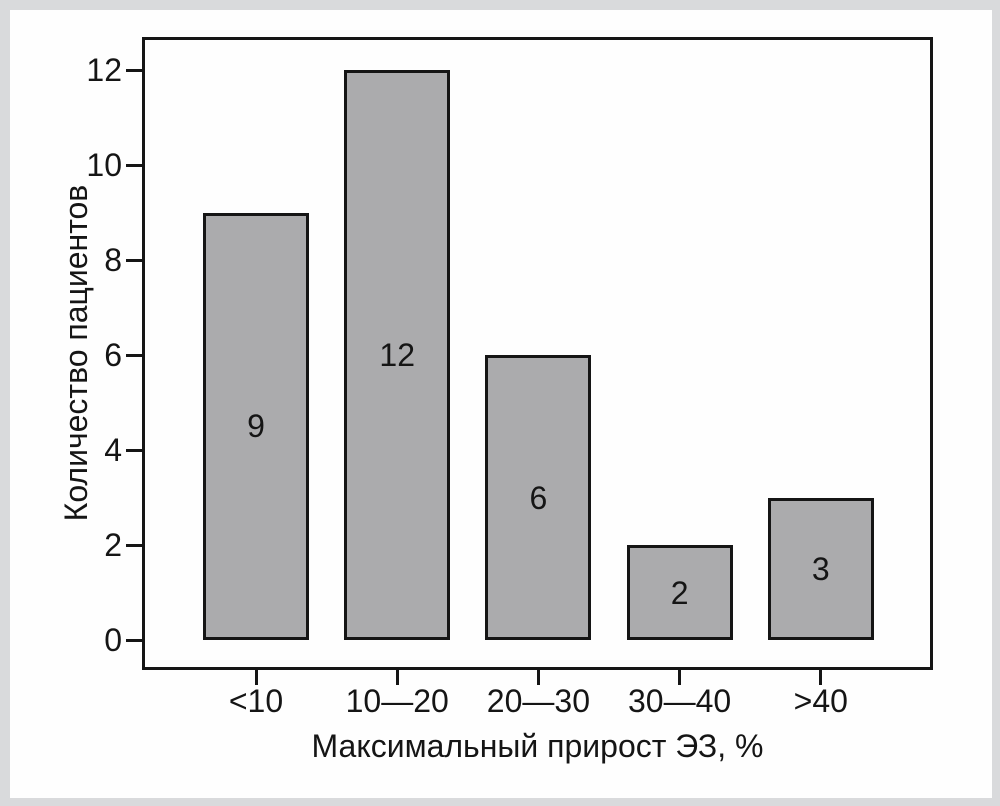 The width and height of the screenshot is (1000, 806). Describe the element at coordinates (680, 701) in the screenshot. I see `x-tick-label: 30—40` at that location.